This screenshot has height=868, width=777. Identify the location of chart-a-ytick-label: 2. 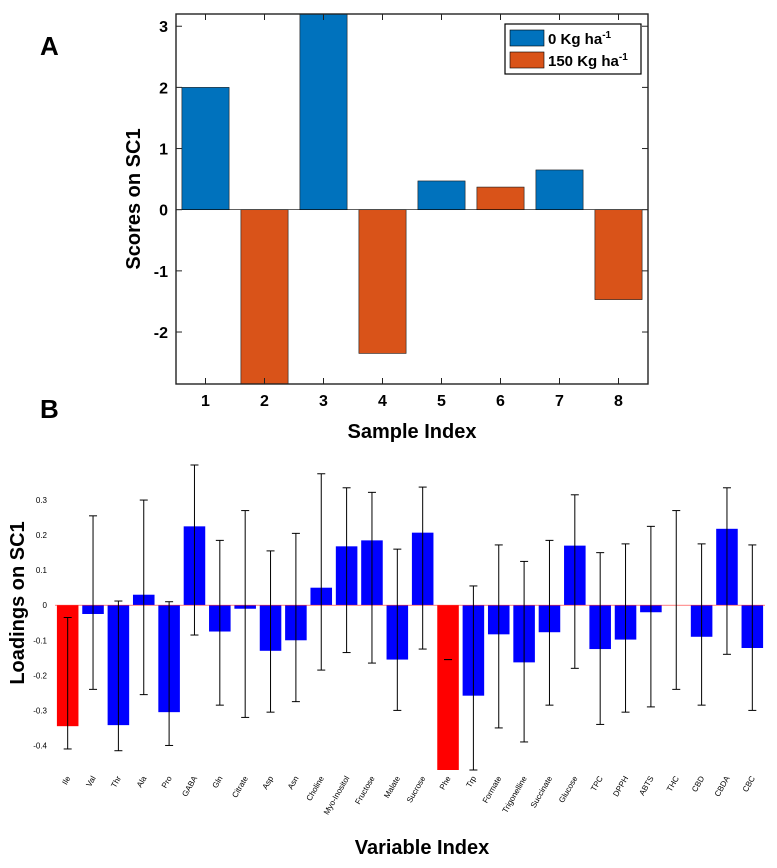
(163, 88).